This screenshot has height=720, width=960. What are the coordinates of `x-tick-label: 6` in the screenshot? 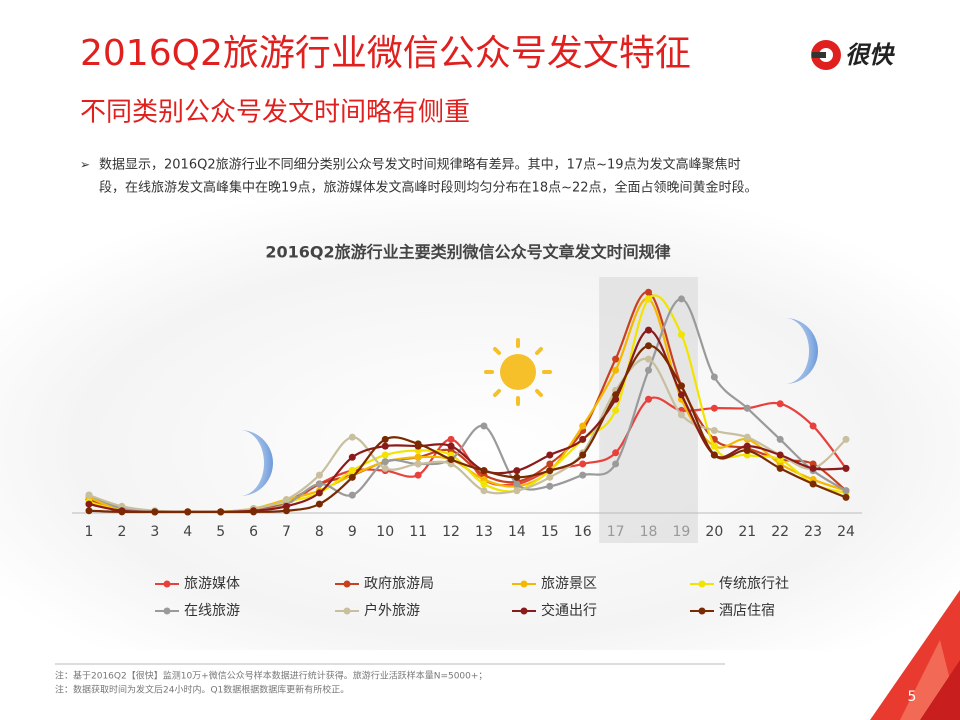 It's located at (253, 532).